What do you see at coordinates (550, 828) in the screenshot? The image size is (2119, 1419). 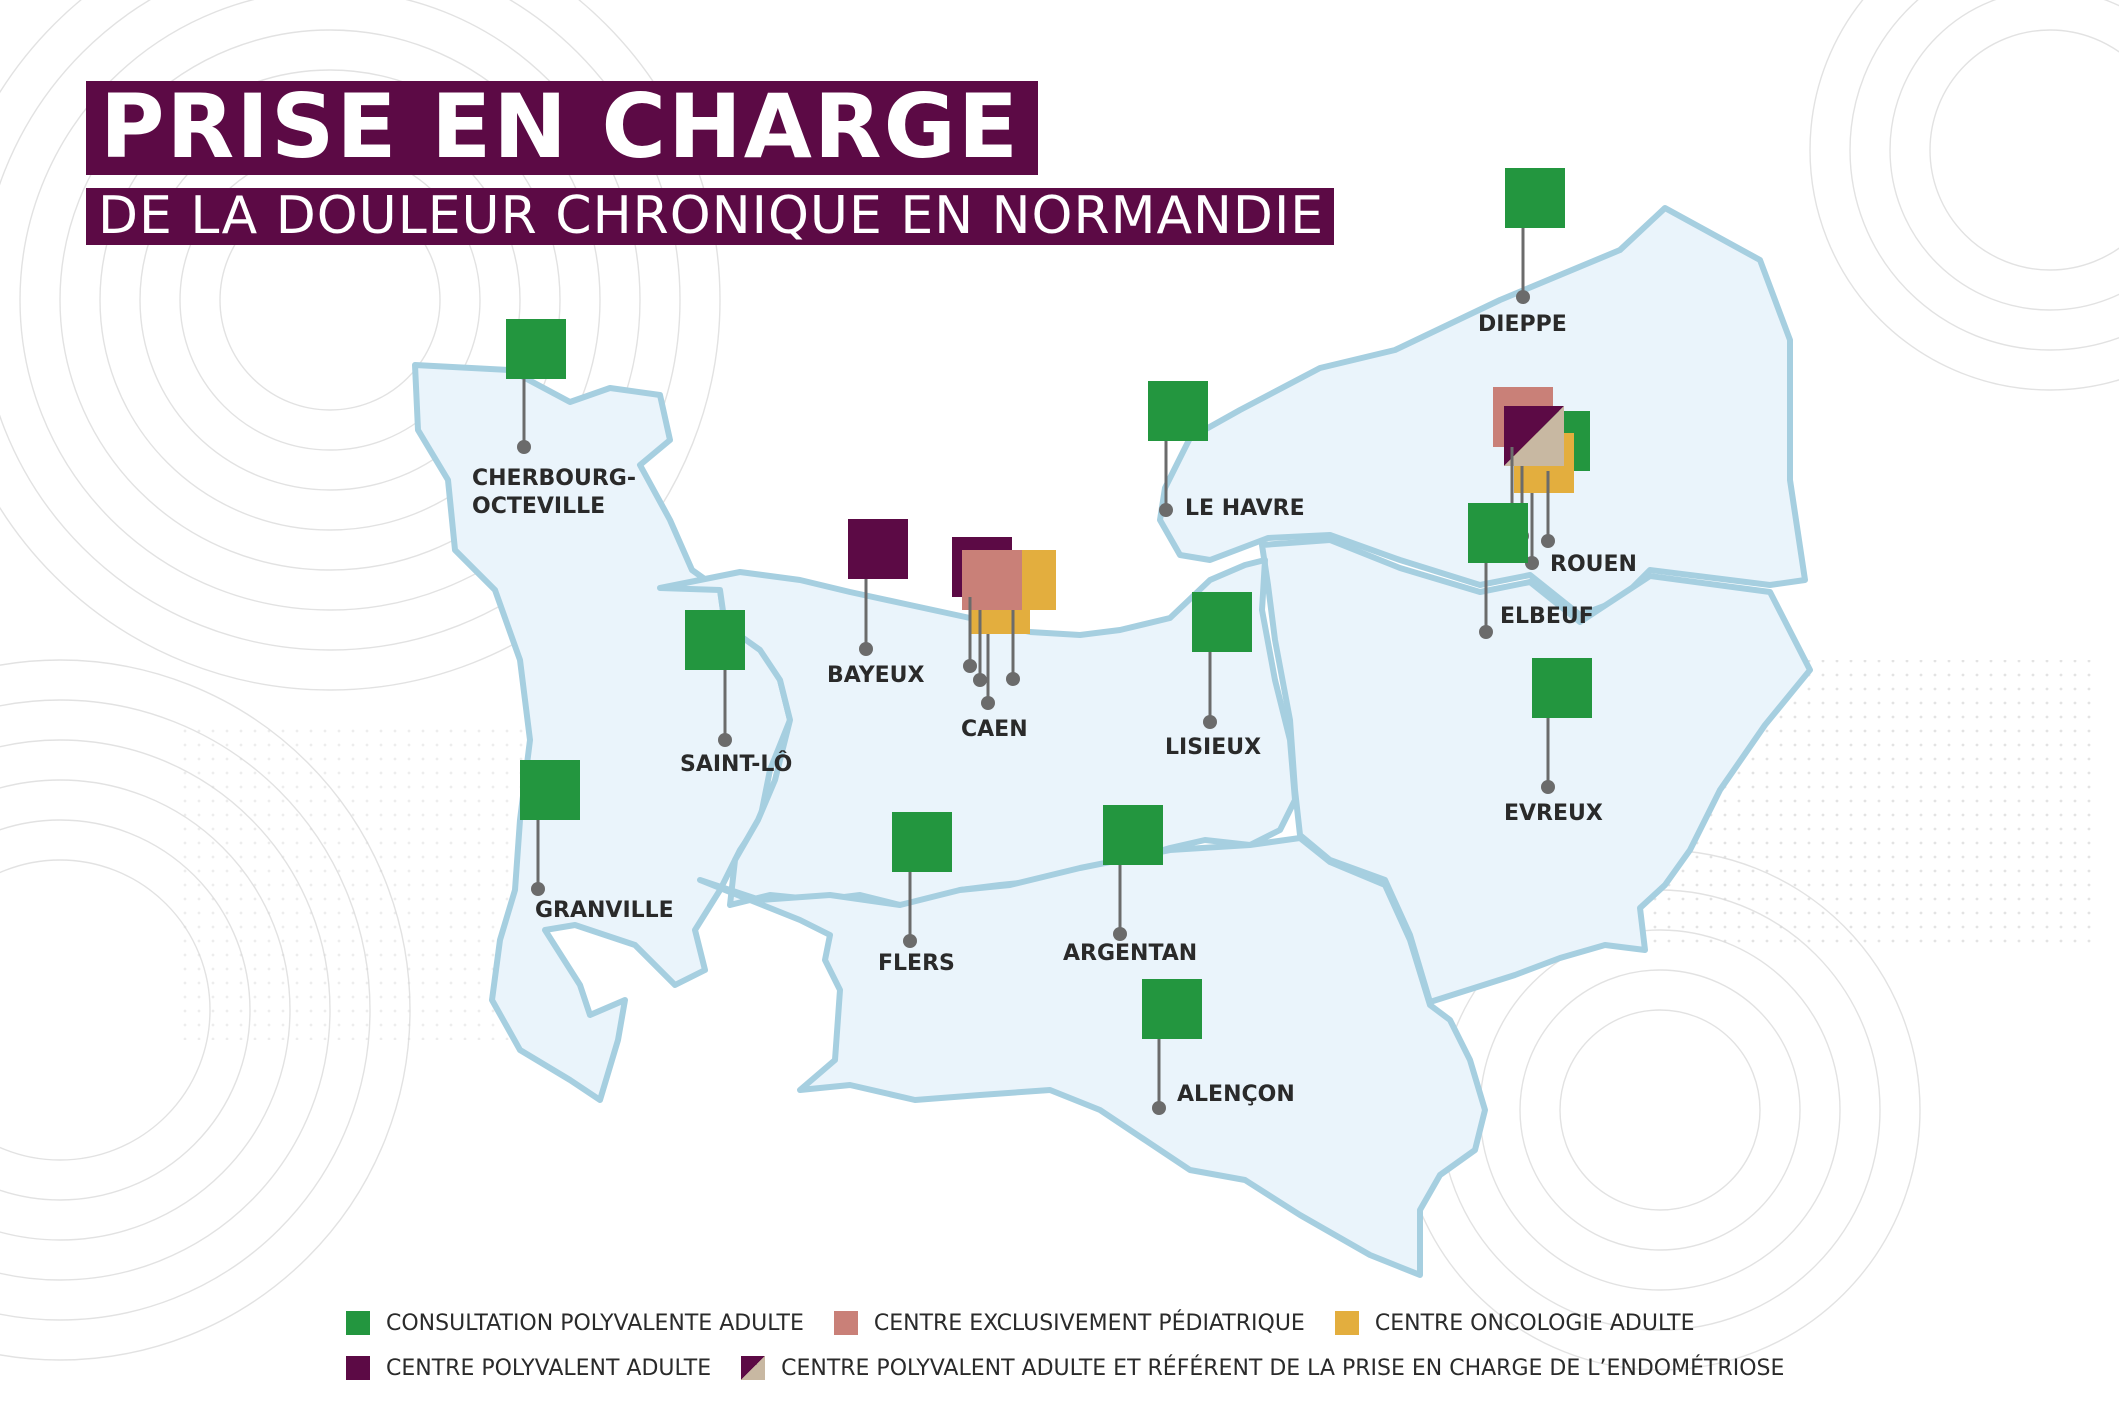 I see `marker-granville` at bounding box center [550, 828].